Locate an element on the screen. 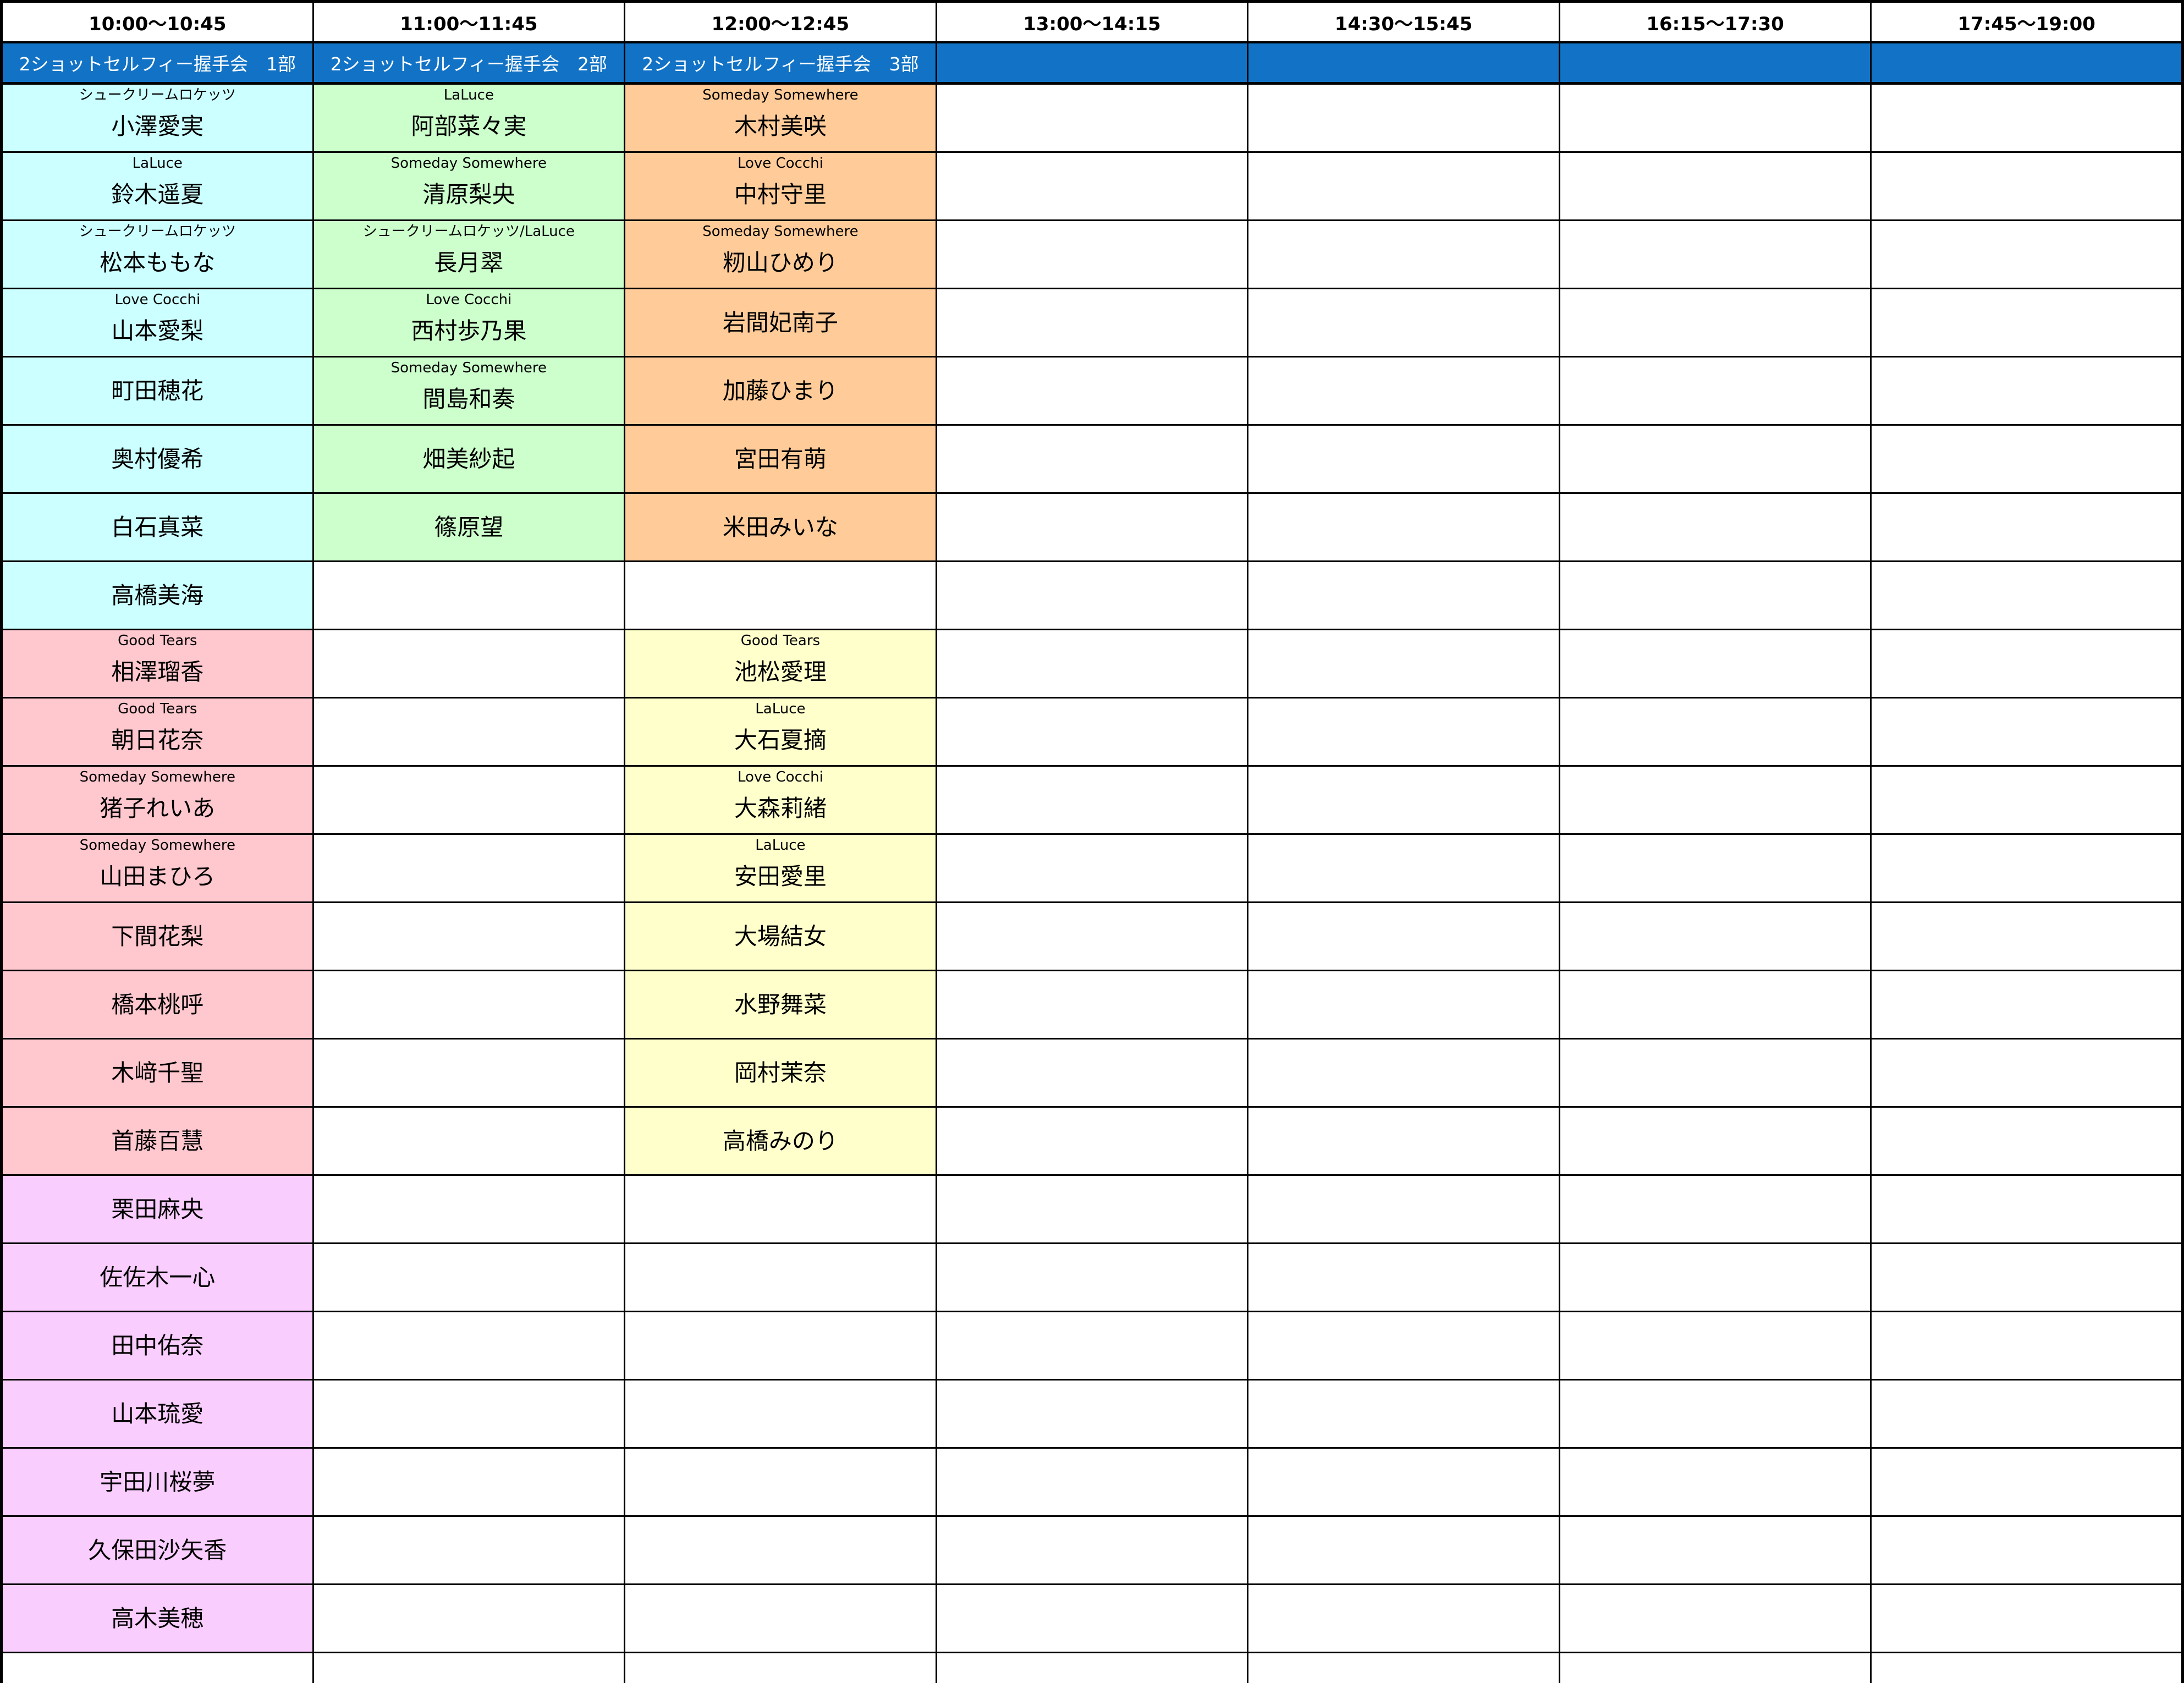 The height and width of the screenshot is (1683, 2184). member-cell: 高橋みのり is located at coordinates (781, 1141).